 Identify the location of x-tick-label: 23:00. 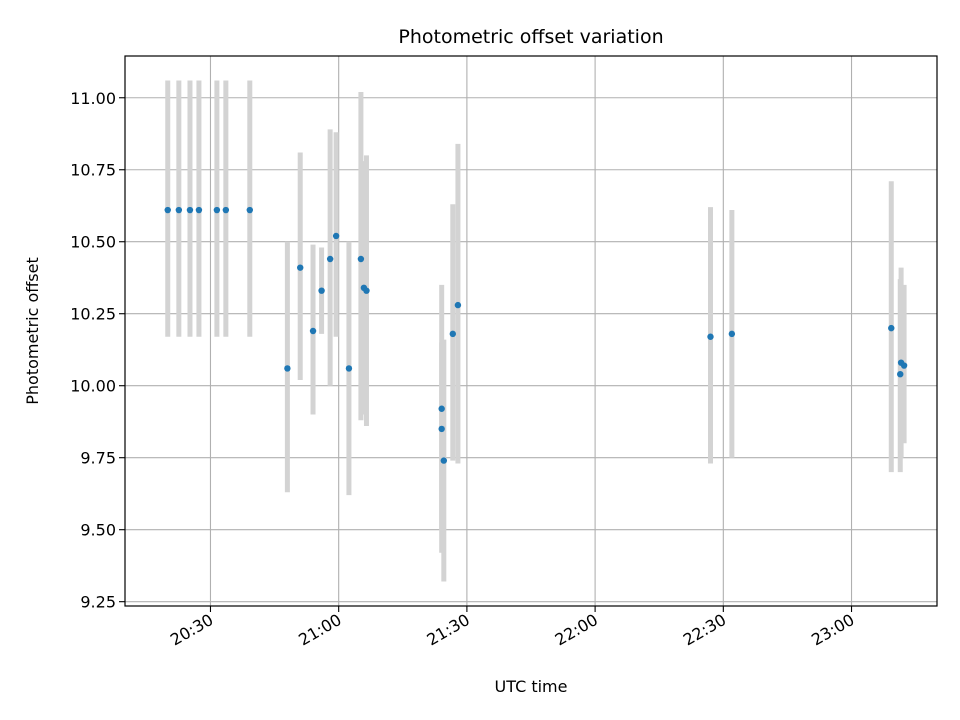
(832, 630).